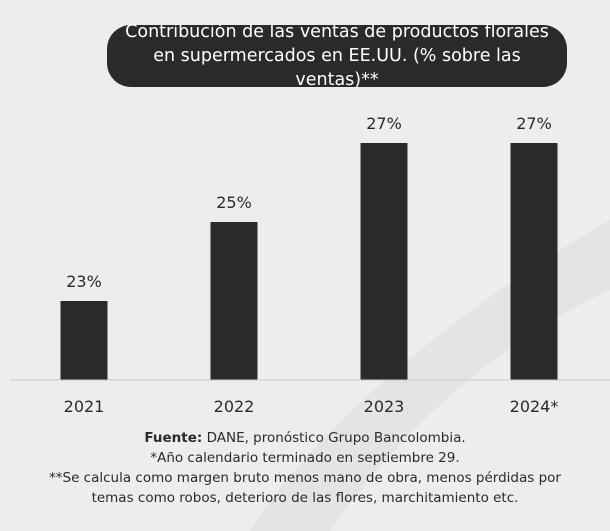 The height and width of the screenshot is (531, 610). I want to click on x-tick-label: 2024*, so click(534, 406).